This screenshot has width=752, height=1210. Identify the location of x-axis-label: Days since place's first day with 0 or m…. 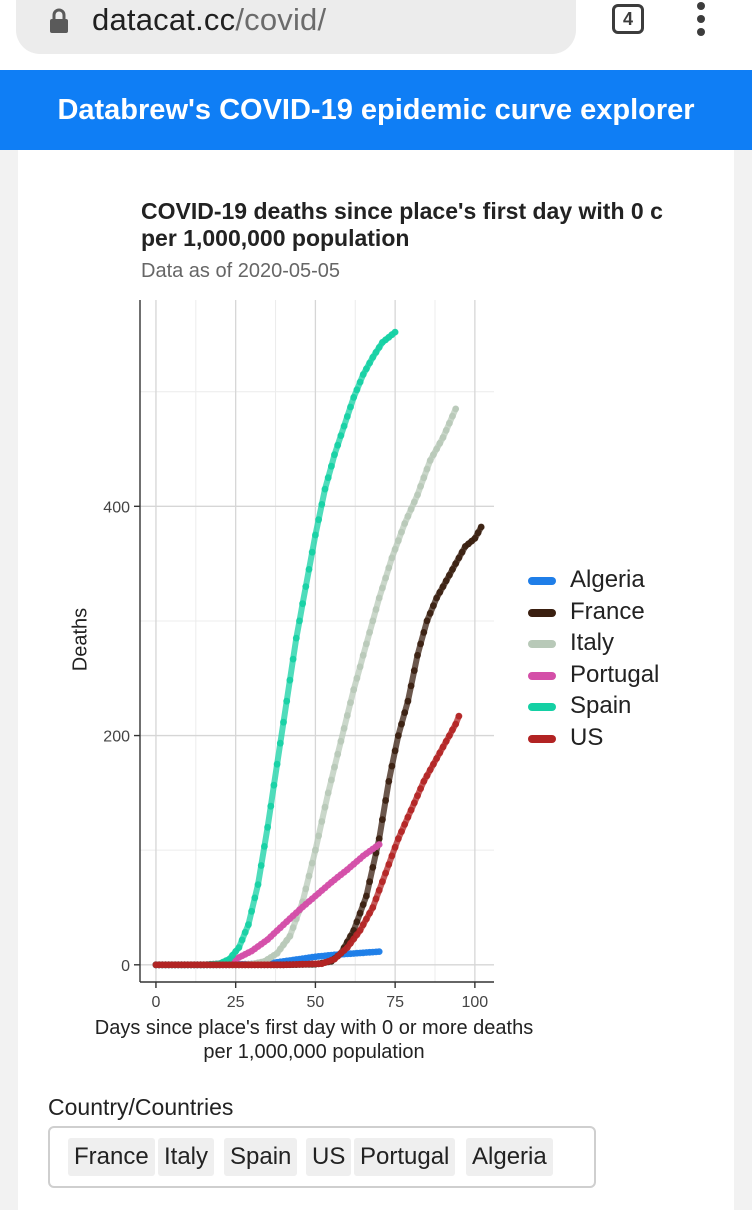
(314, 1040).